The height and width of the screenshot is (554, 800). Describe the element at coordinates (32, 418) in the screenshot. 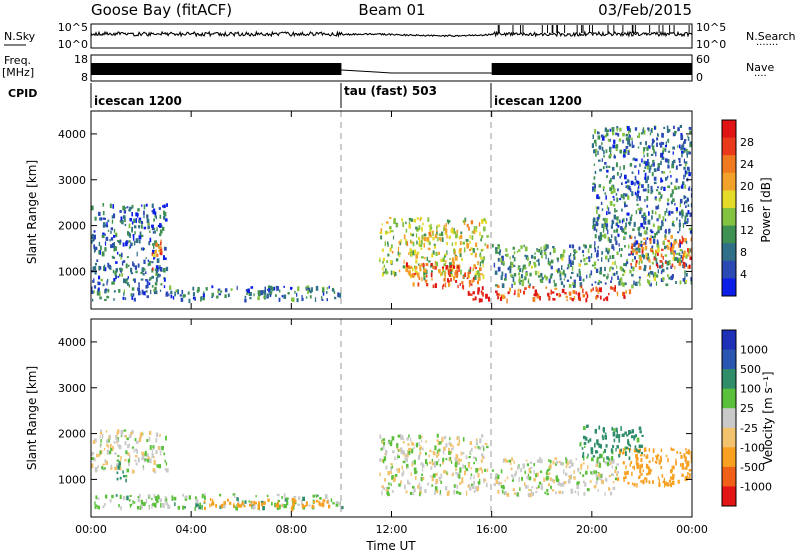

I see `velocity-ylabel: Slant Range [km]` at that location.